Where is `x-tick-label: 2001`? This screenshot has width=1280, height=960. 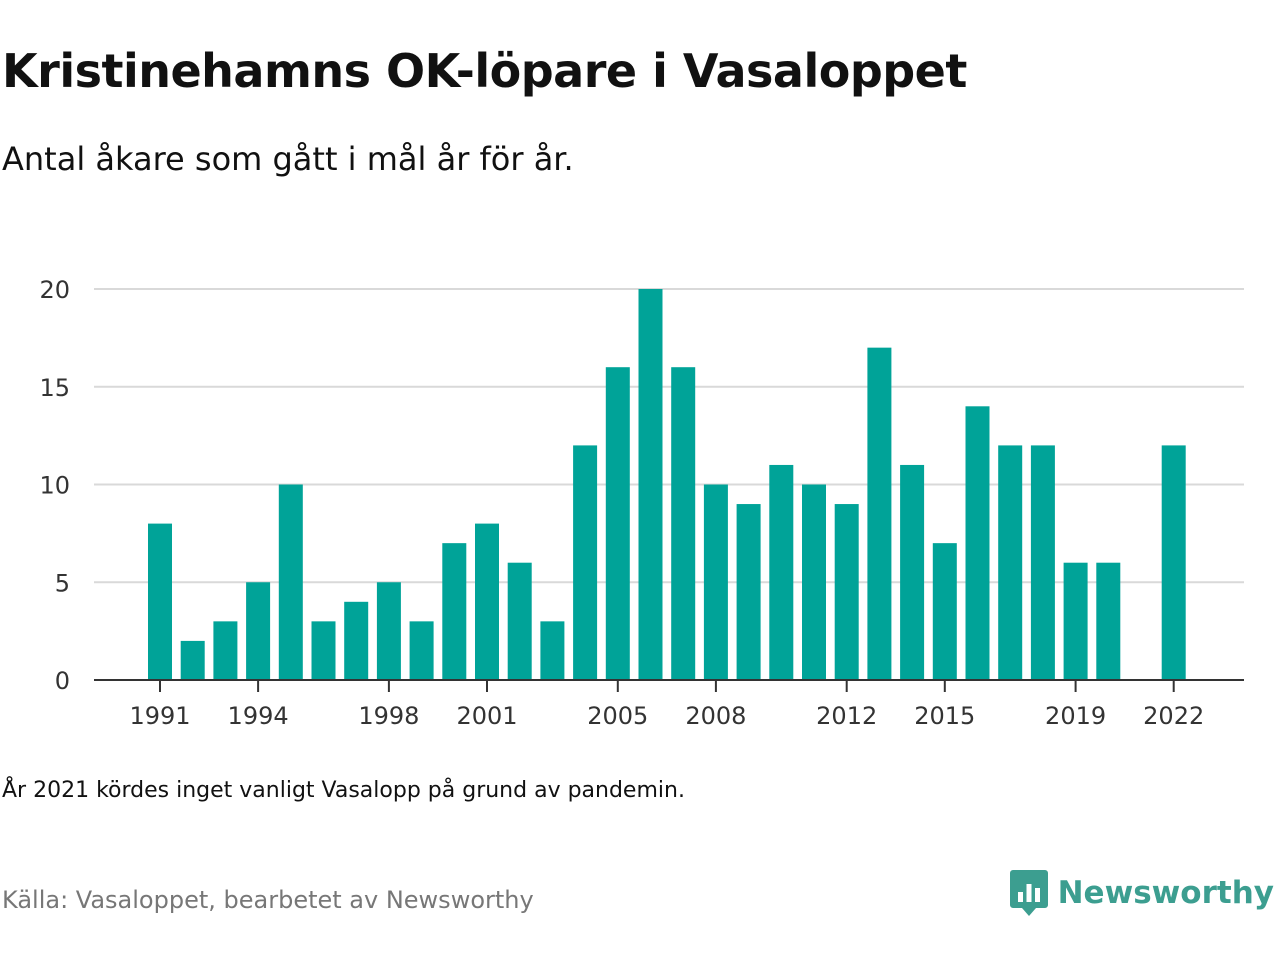
x-tick-label: 2001 is located at coordinates (486, 716).